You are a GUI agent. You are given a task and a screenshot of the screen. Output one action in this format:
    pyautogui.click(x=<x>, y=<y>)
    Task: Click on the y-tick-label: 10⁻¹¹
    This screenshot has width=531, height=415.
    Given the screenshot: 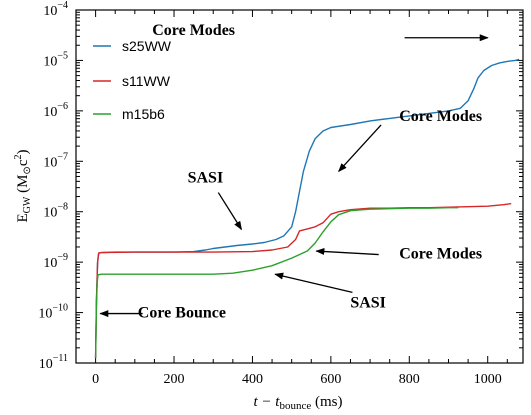 What is the action you would take?
    pyautogui.click(x=53, y=362)
    